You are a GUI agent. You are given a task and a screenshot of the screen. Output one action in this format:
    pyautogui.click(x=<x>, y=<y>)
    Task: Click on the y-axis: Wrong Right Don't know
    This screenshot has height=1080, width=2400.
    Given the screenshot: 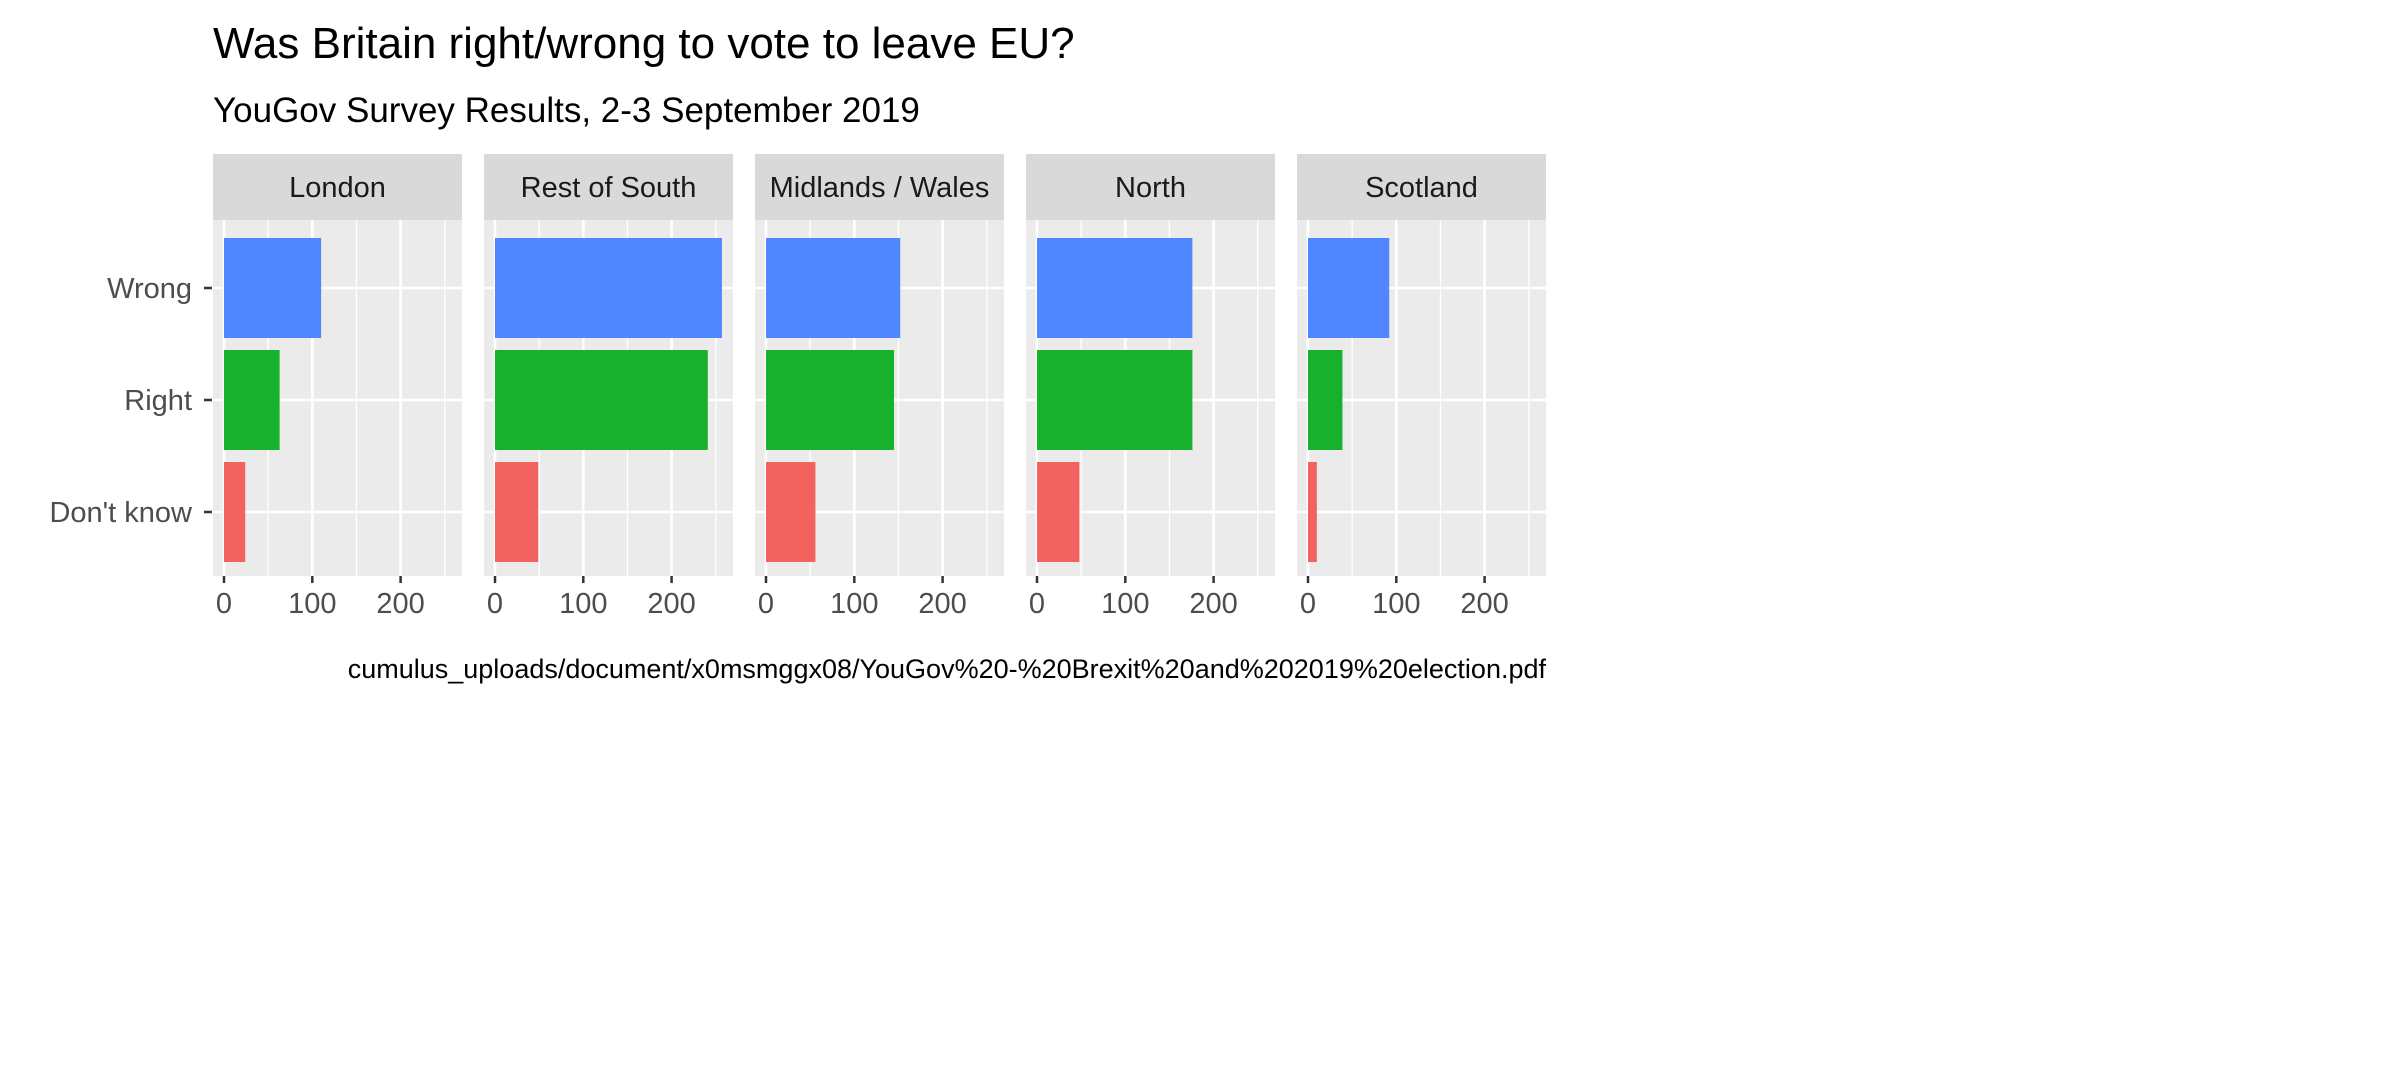 What is the action you would take?
    pyautogui.click(x=130, y=401)
    